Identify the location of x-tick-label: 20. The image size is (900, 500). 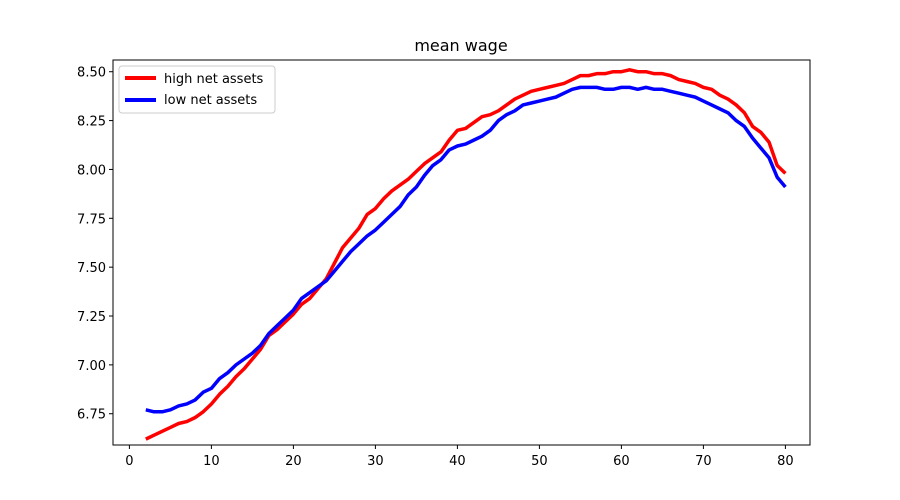
(293, 461).